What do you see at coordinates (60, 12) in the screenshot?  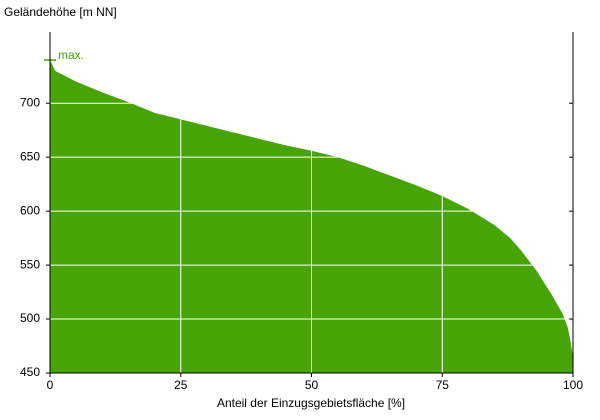 I see `y-axis-label: Geländehöhe [m NN]` at bounding box center [60, 12].